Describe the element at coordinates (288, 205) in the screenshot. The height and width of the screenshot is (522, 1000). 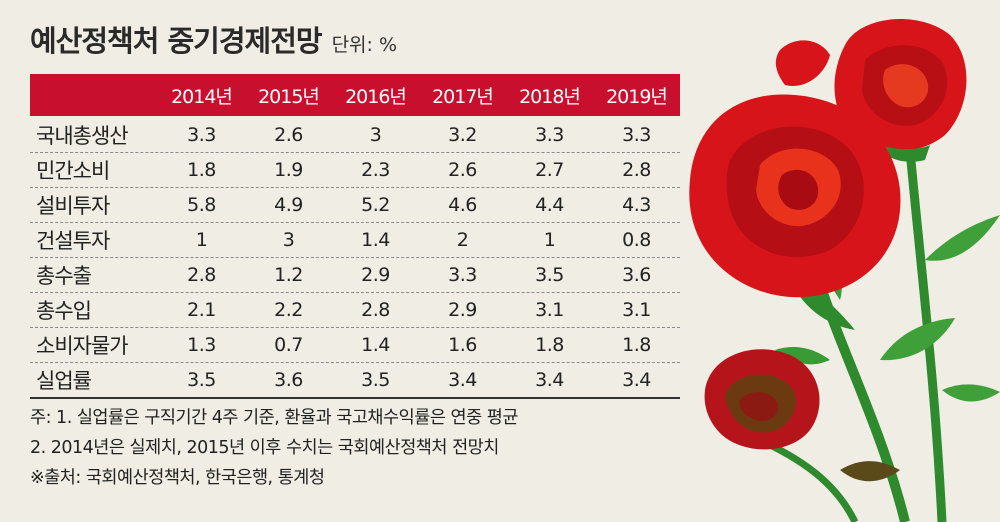
I see `table-cell: 4.9` at that location.